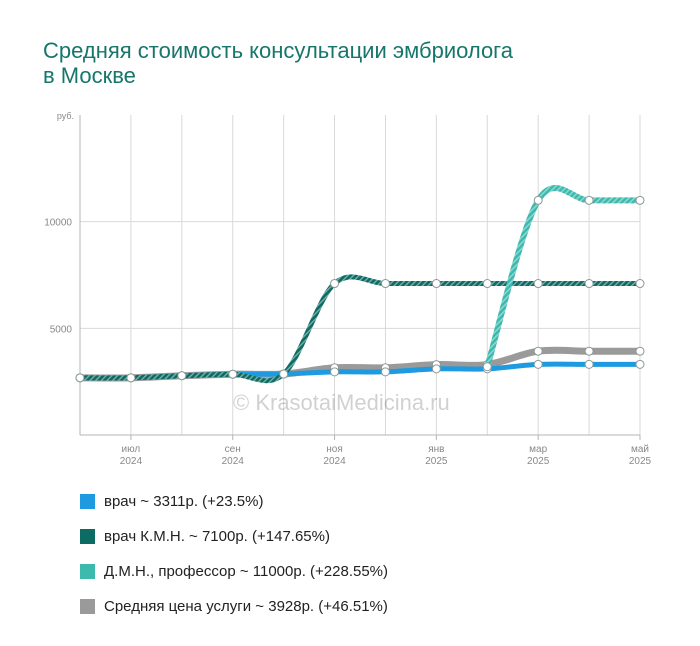 Image resolution: width=700 pixels, height=646 pixels. I want to click on watermark: © KrasotaiMedicina.ru, so click(341, 402).